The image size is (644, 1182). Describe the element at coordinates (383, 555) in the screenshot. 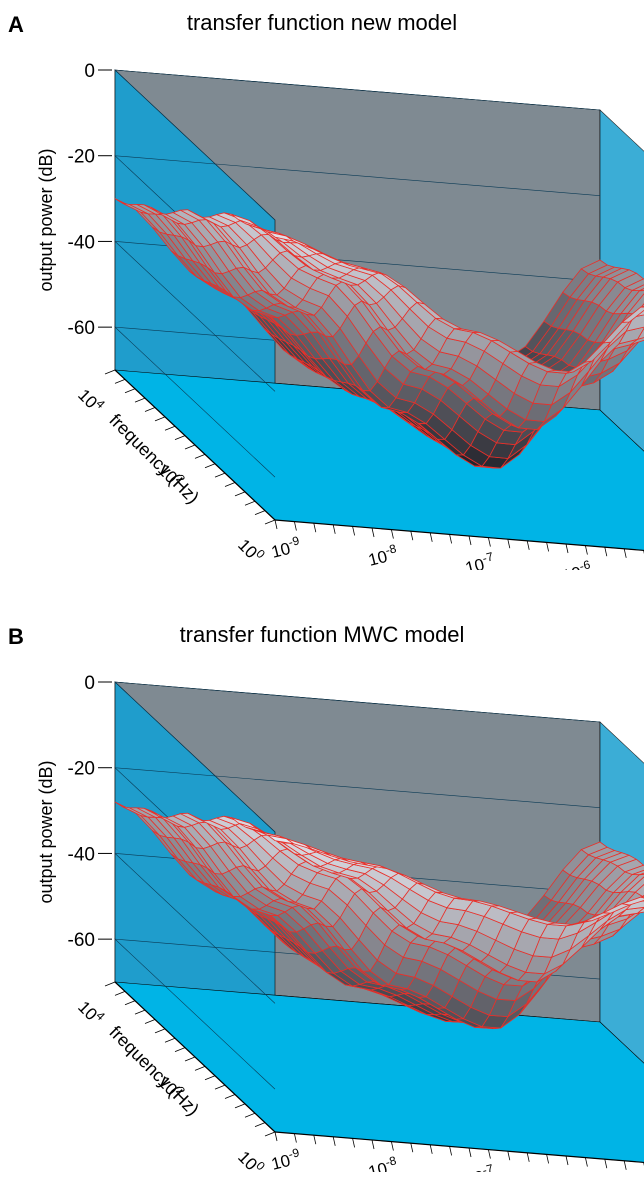

I see `ca-tick-label: 10⁻⁸` at that location.